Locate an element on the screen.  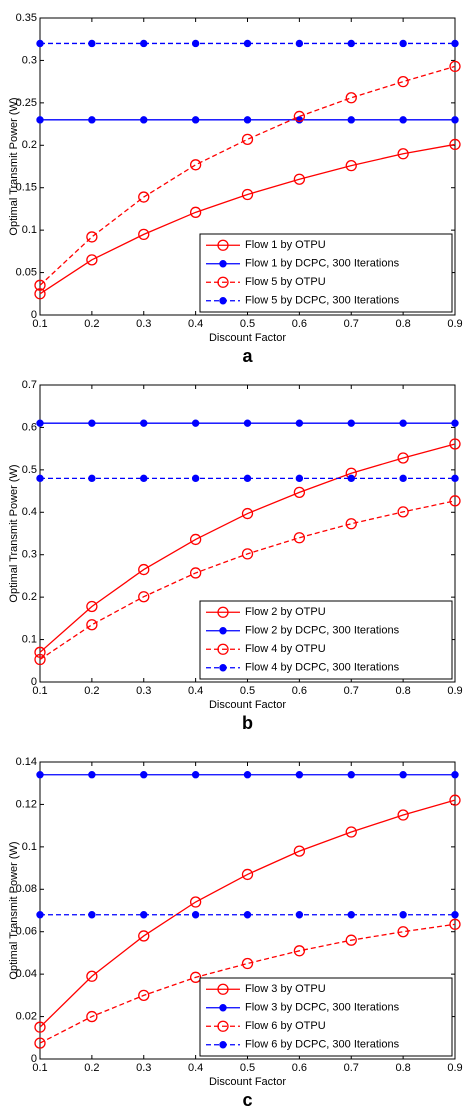
y-tick-label: 0.25 is located at coordinates (26, 103).